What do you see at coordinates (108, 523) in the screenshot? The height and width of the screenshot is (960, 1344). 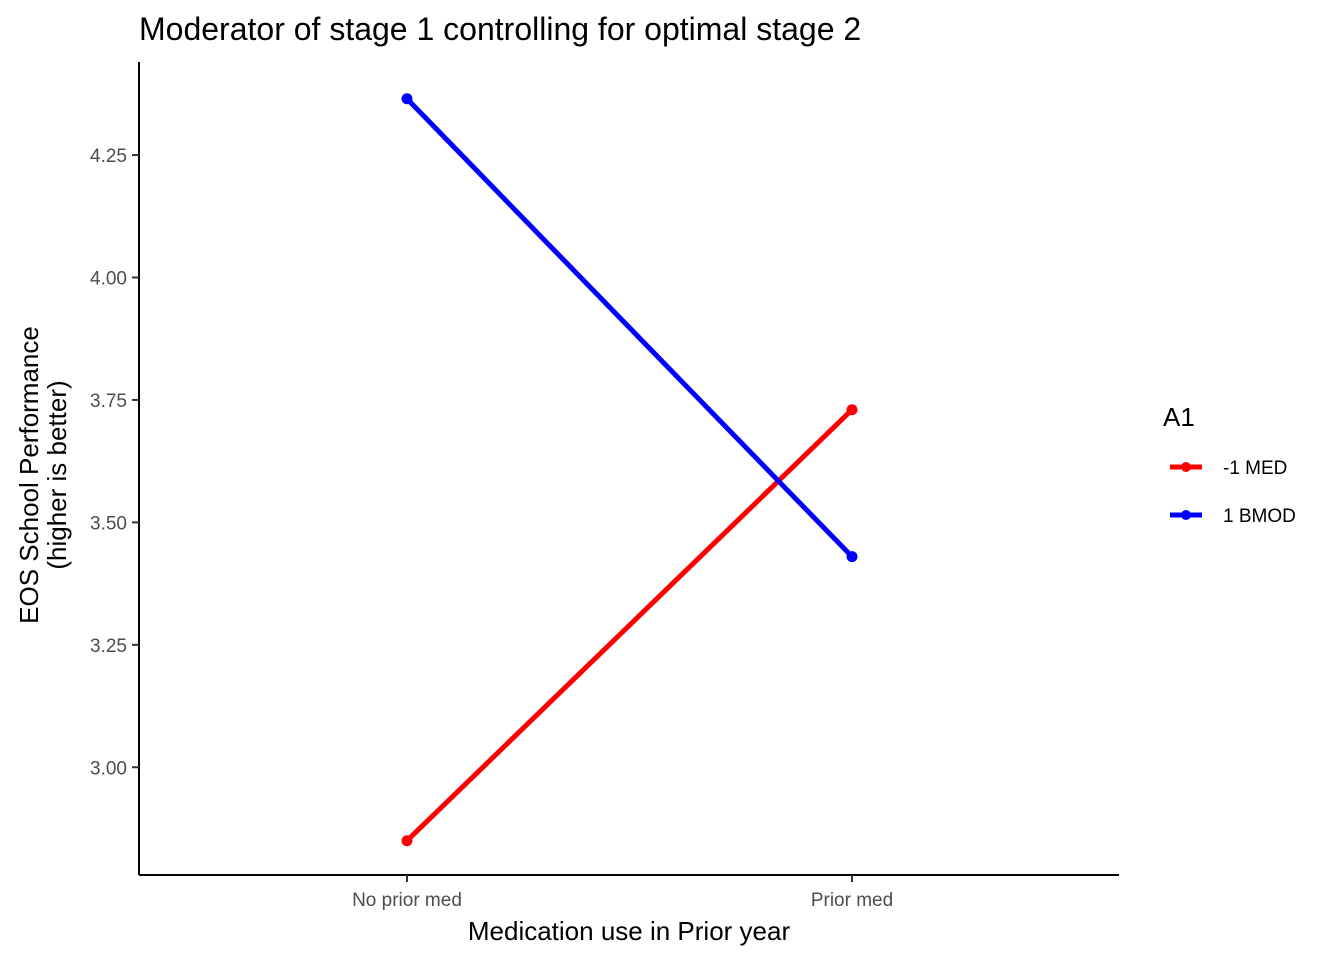 I see `y-tick-label: 3.50` at bounding box center [108, 523].